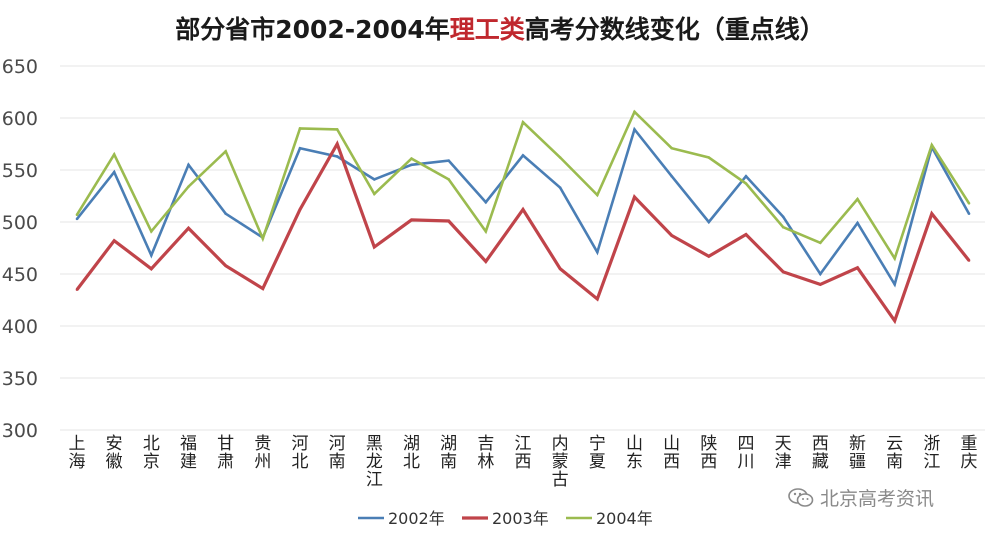 The height and width of the screenshot is (538, 1000). Describe the element at coordinates (114, 453) in the screenshot. I see `x-tick-label: 安徽` at that location.